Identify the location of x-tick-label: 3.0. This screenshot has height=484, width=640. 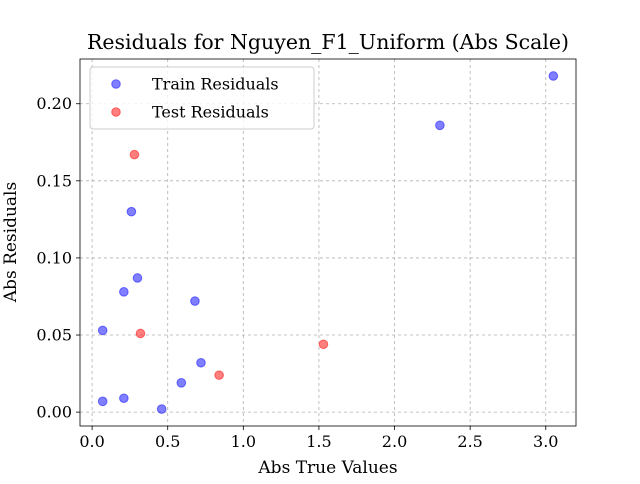
(545, 441).